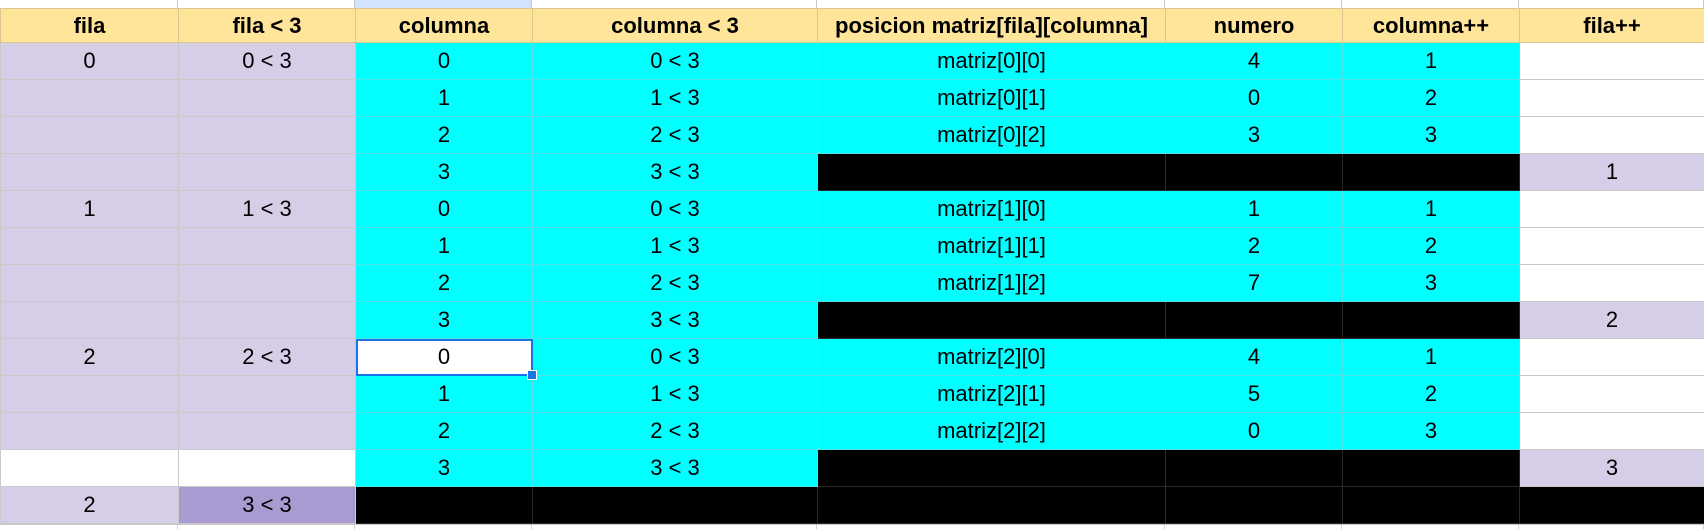 Image resolution: width=1704 pixels, height=529 pixels. Describe the element at coordinates (991, 394) in the screenshot. I see `cell-posicion: matriz[2][1]` at that location.